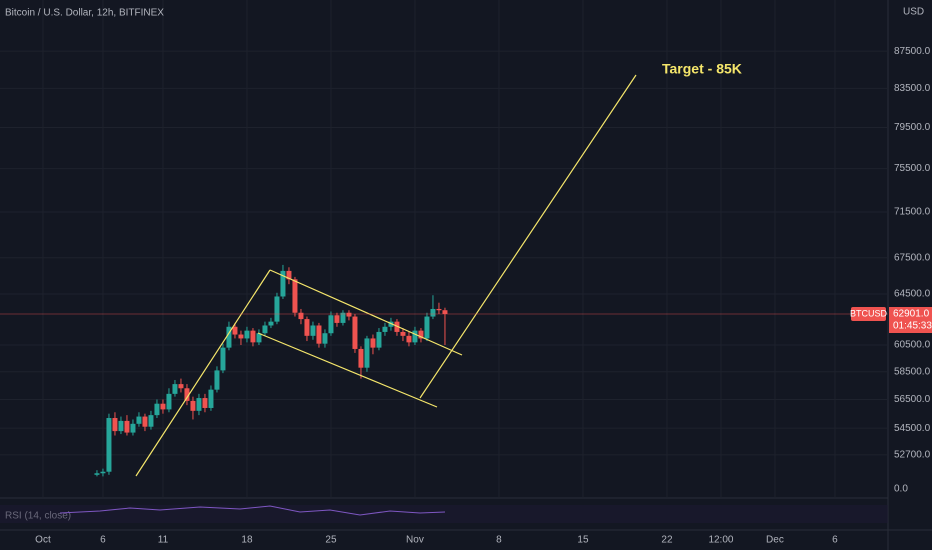  Describe the element at coordinates (499, 540) in the screenshot. I see `x-tick-label: 8` at that location.